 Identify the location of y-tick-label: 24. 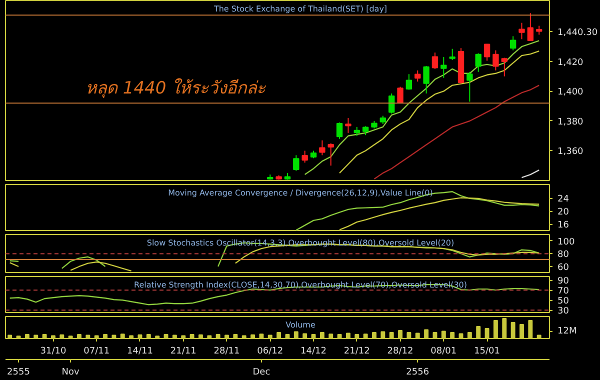
(564, 199).